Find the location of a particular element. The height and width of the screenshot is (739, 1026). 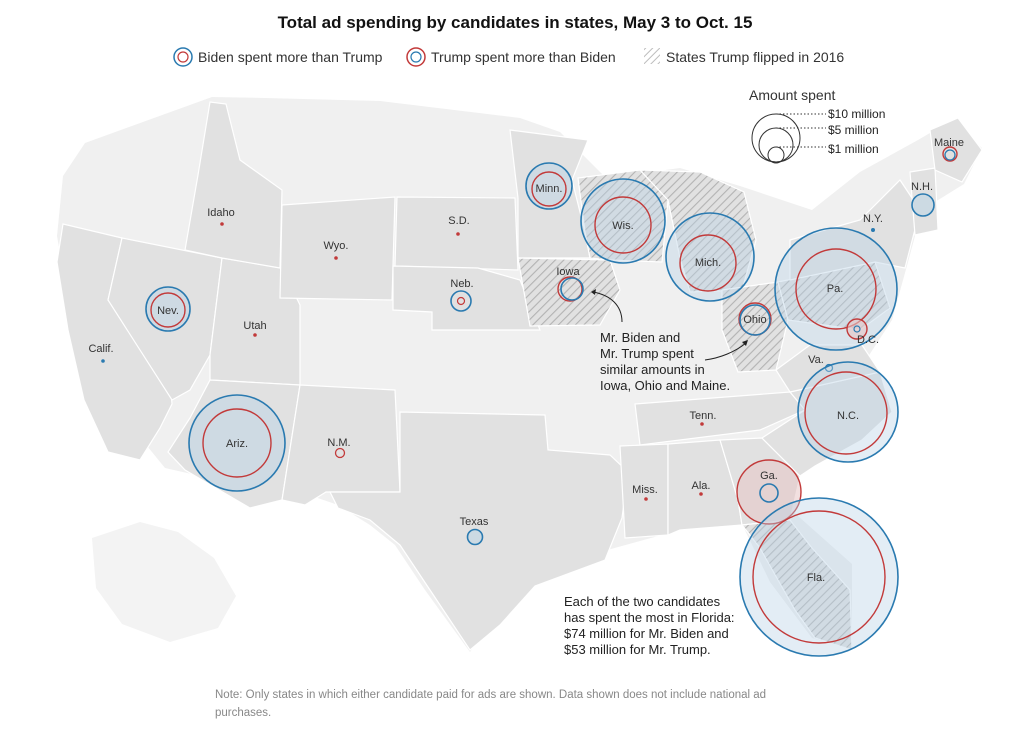

bubble-dc-biden is located at coordinates (857, 329).